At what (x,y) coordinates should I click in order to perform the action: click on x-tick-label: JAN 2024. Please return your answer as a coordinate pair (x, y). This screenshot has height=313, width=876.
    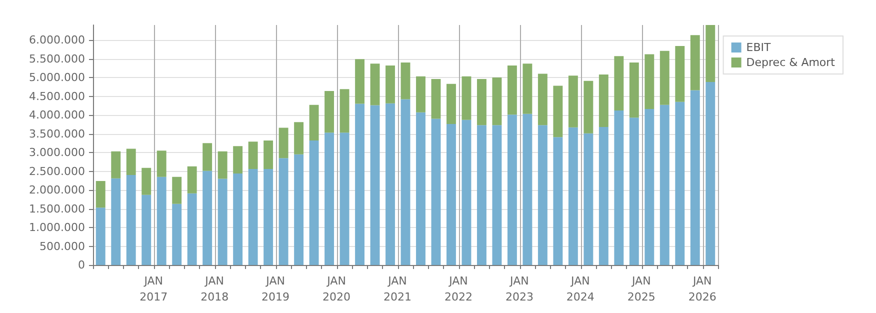
    Looking at the image, I should click on (580, 289).